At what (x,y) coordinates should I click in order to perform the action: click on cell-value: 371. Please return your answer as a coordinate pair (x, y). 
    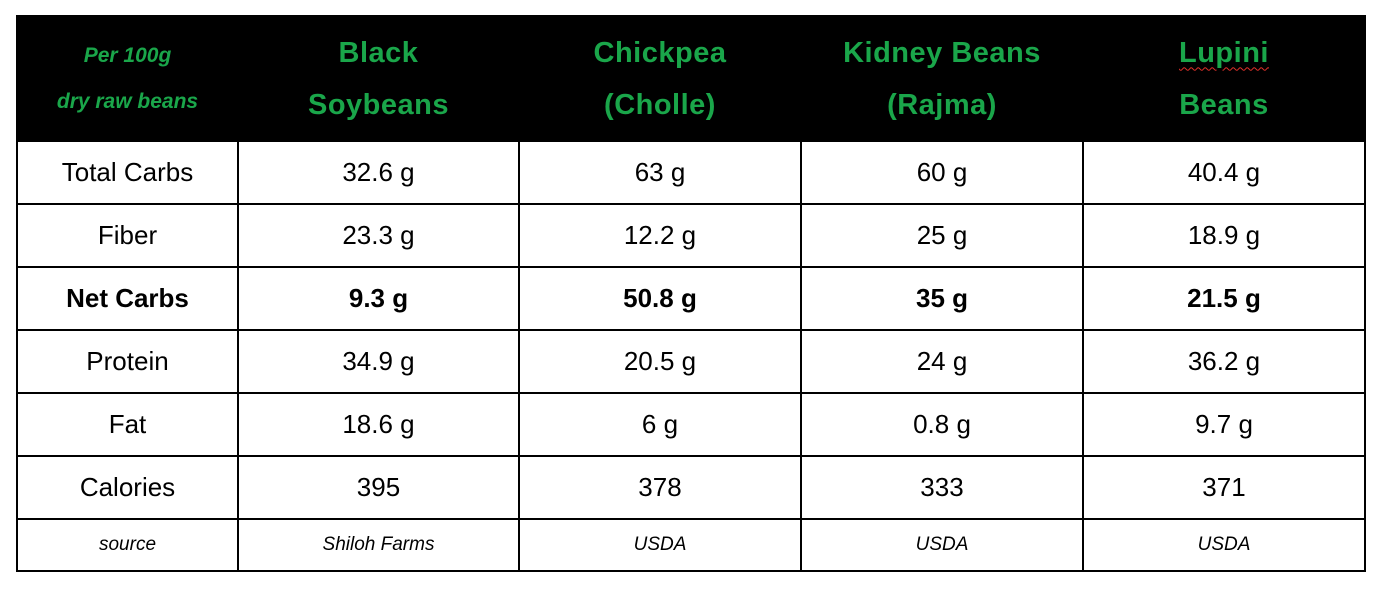
    Looking at the image, I should click on (1224, 487).